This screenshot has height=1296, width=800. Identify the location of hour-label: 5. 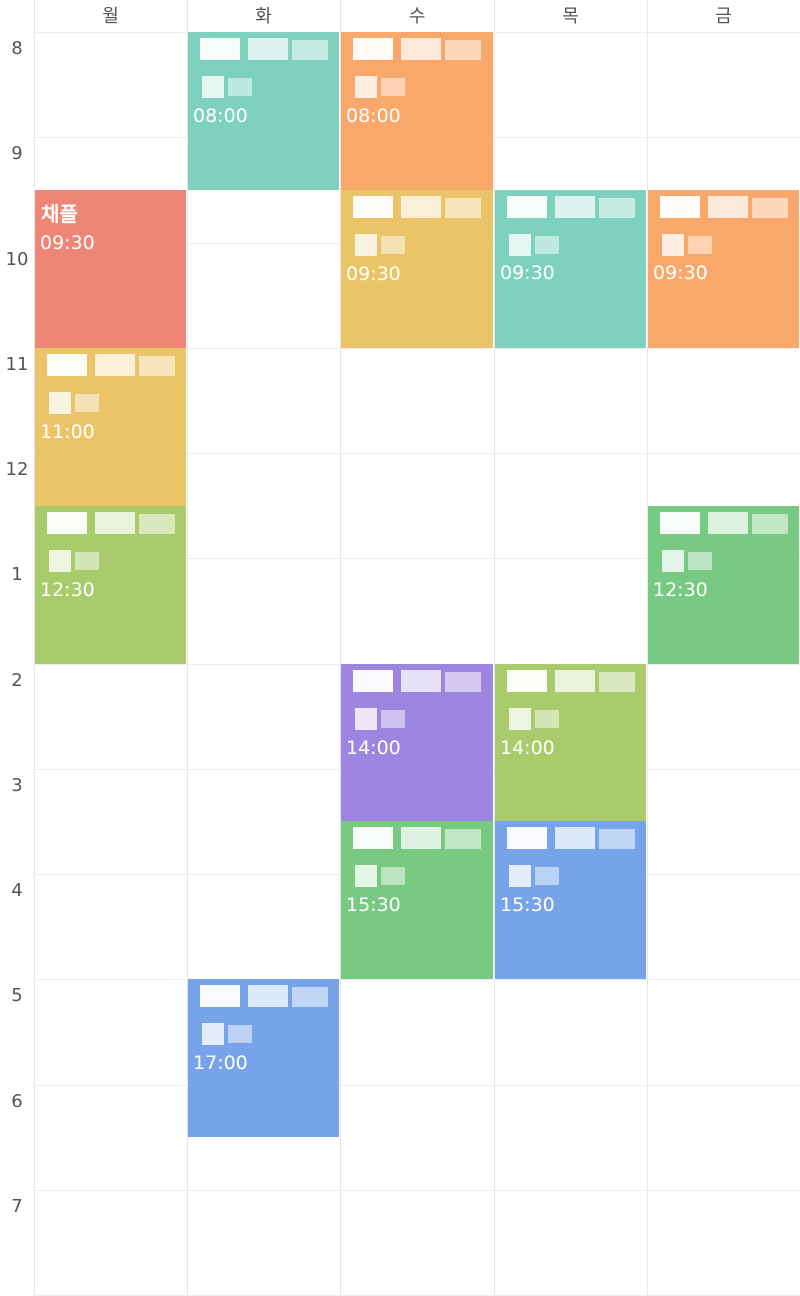
(17, 995).